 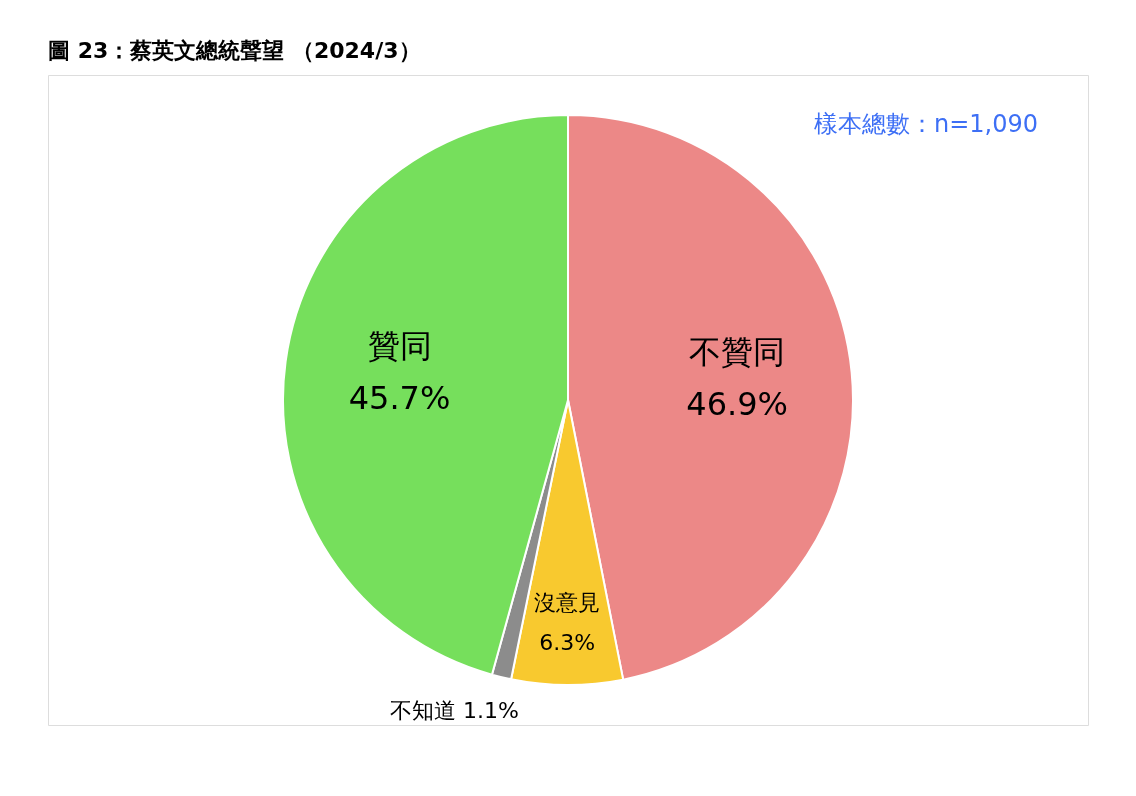 I want to click on slice-label: 贊同, so click(x=399, y=346).